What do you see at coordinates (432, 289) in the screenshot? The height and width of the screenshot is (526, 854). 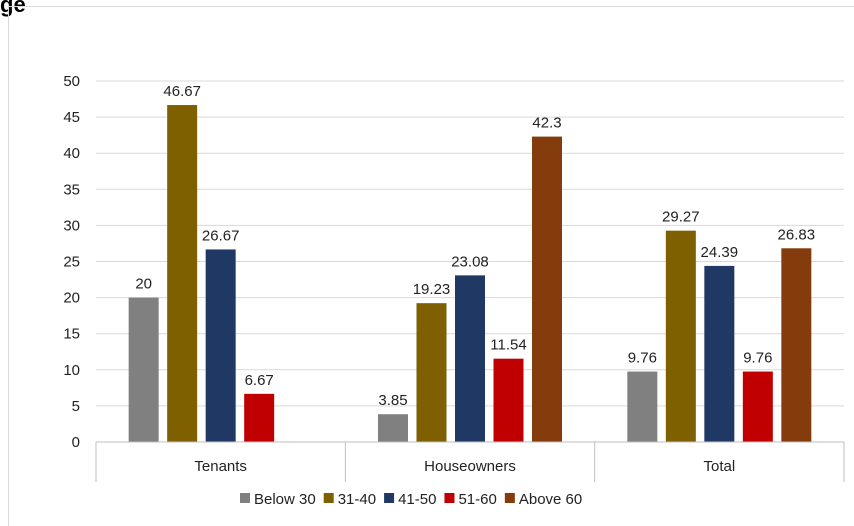 I see `data-label: 19.23` at bounding box center [432, 289].